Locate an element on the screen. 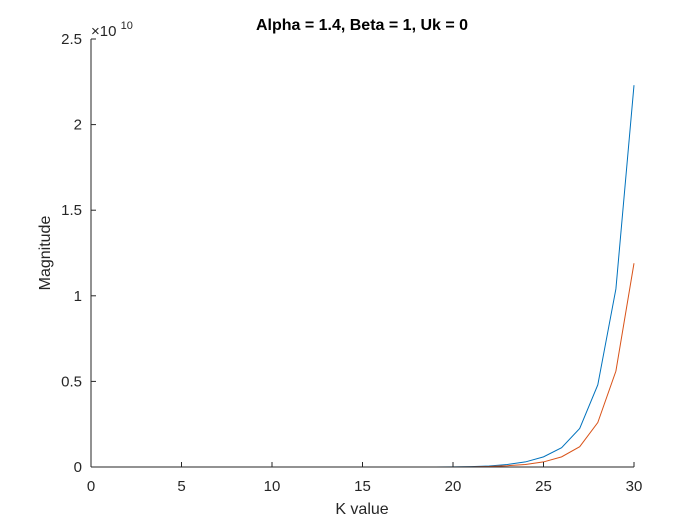 Image resolution: width=700 pixels, height=525 pixels. y-tick-label: 1 is located at coordinates (78, 296).